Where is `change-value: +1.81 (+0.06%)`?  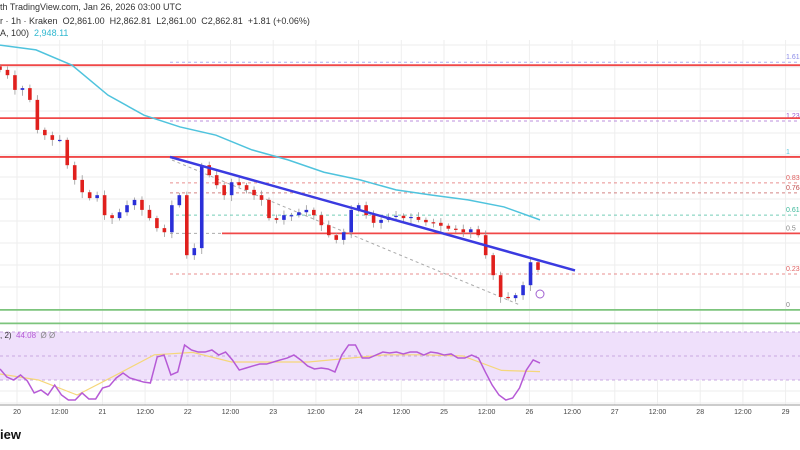 change-value: +1.81 (+0.06%) is located at coordinates (278, 21).